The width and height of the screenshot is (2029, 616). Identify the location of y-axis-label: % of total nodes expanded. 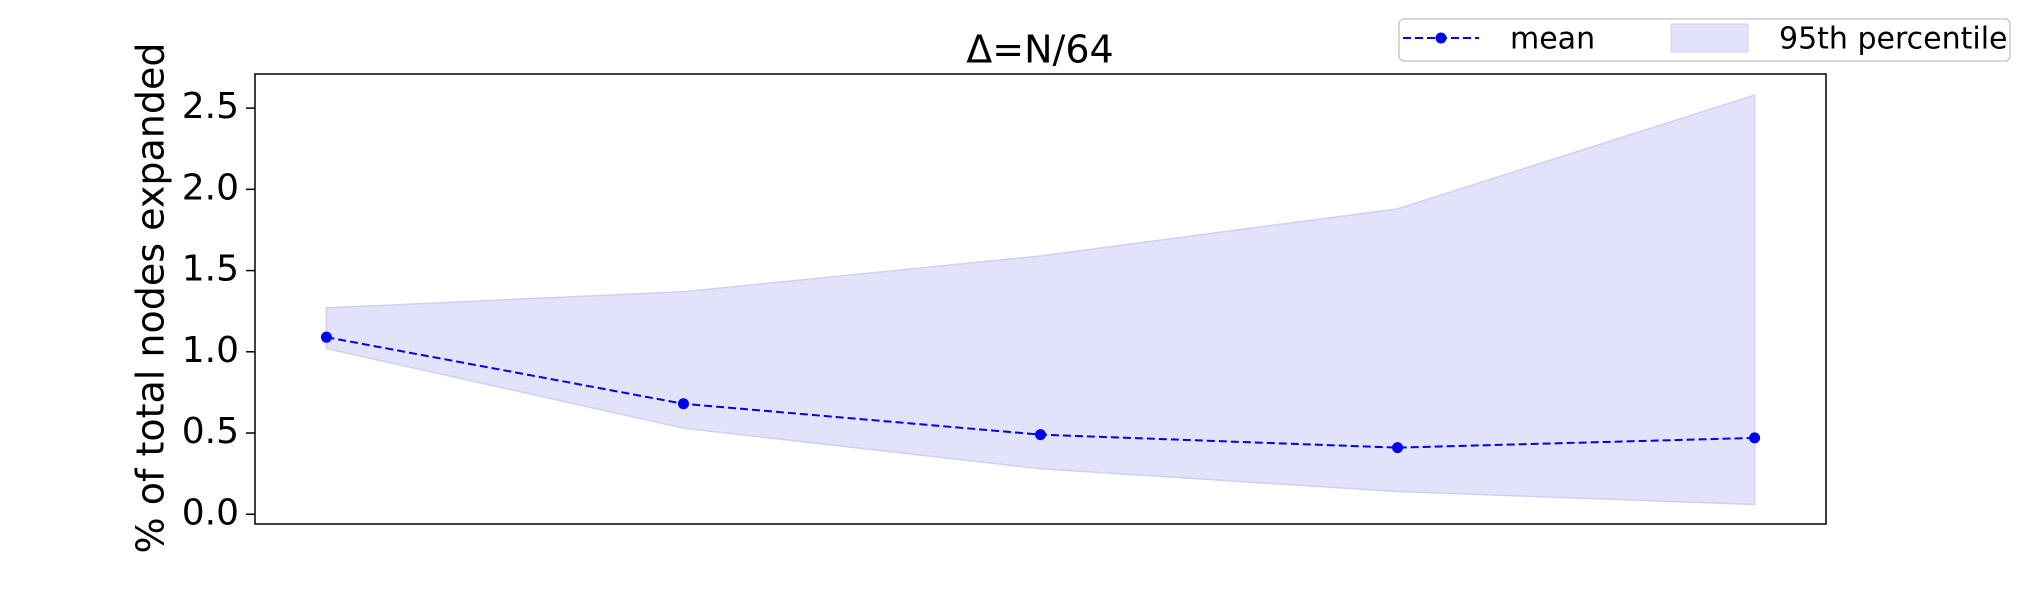
(151, 298).